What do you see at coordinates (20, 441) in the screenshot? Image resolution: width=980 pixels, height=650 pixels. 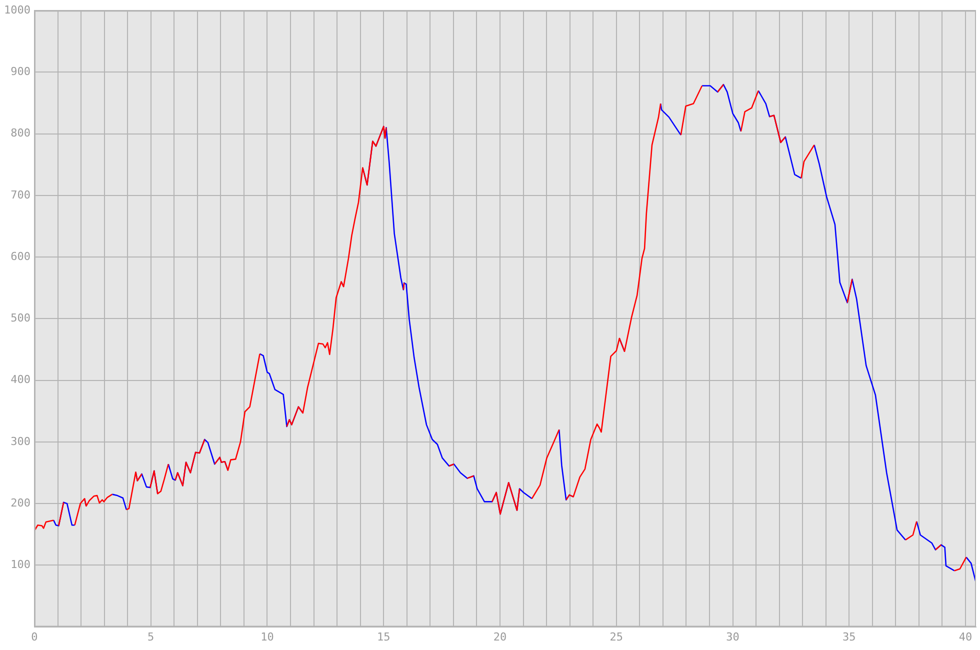 I see `y-tick-label: 300` at bounding box center [20, 441].